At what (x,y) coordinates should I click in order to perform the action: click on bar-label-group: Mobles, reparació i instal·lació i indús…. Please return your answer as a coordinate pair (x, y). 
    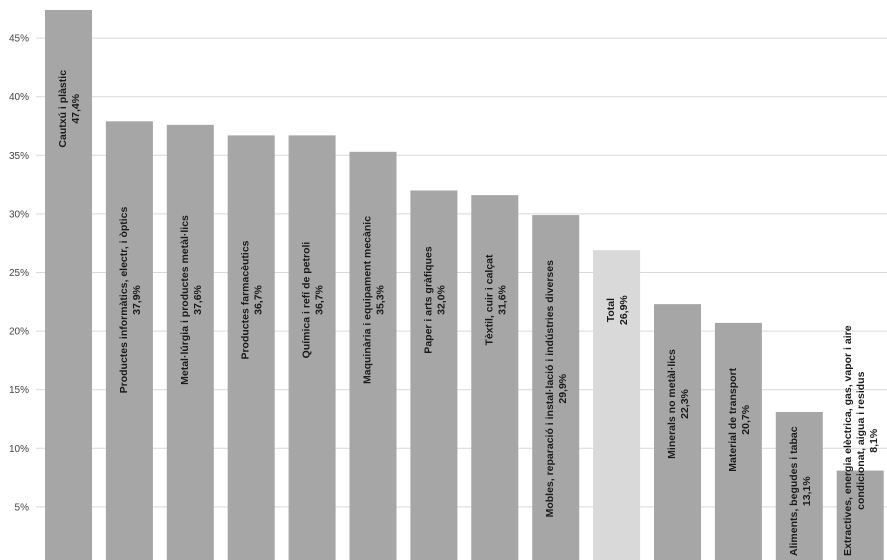
    Looking at the image, I should click on (556, 389).